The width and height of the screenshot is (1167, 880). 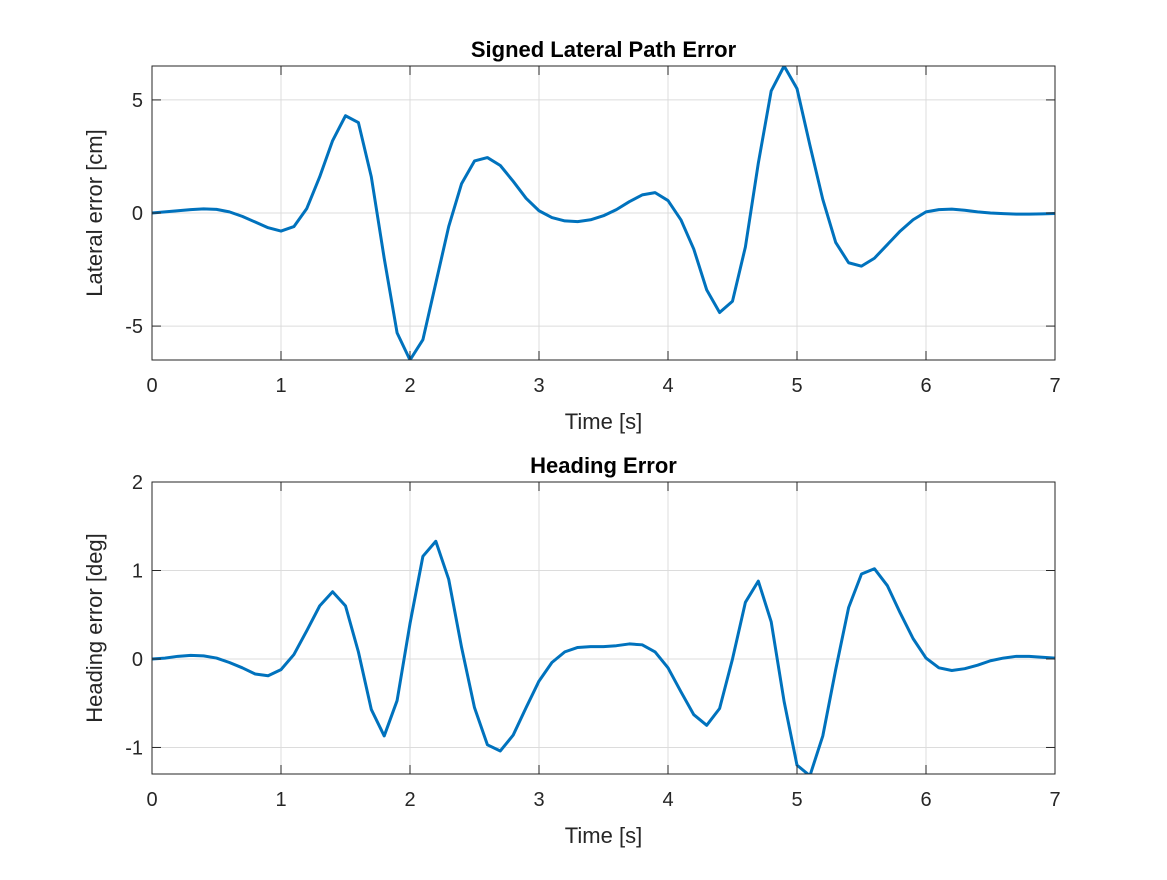 What do you see at coordinates (134, 327) in the screenshot?
I see `y-tick-label: -5` at bounding box center [134, 327].